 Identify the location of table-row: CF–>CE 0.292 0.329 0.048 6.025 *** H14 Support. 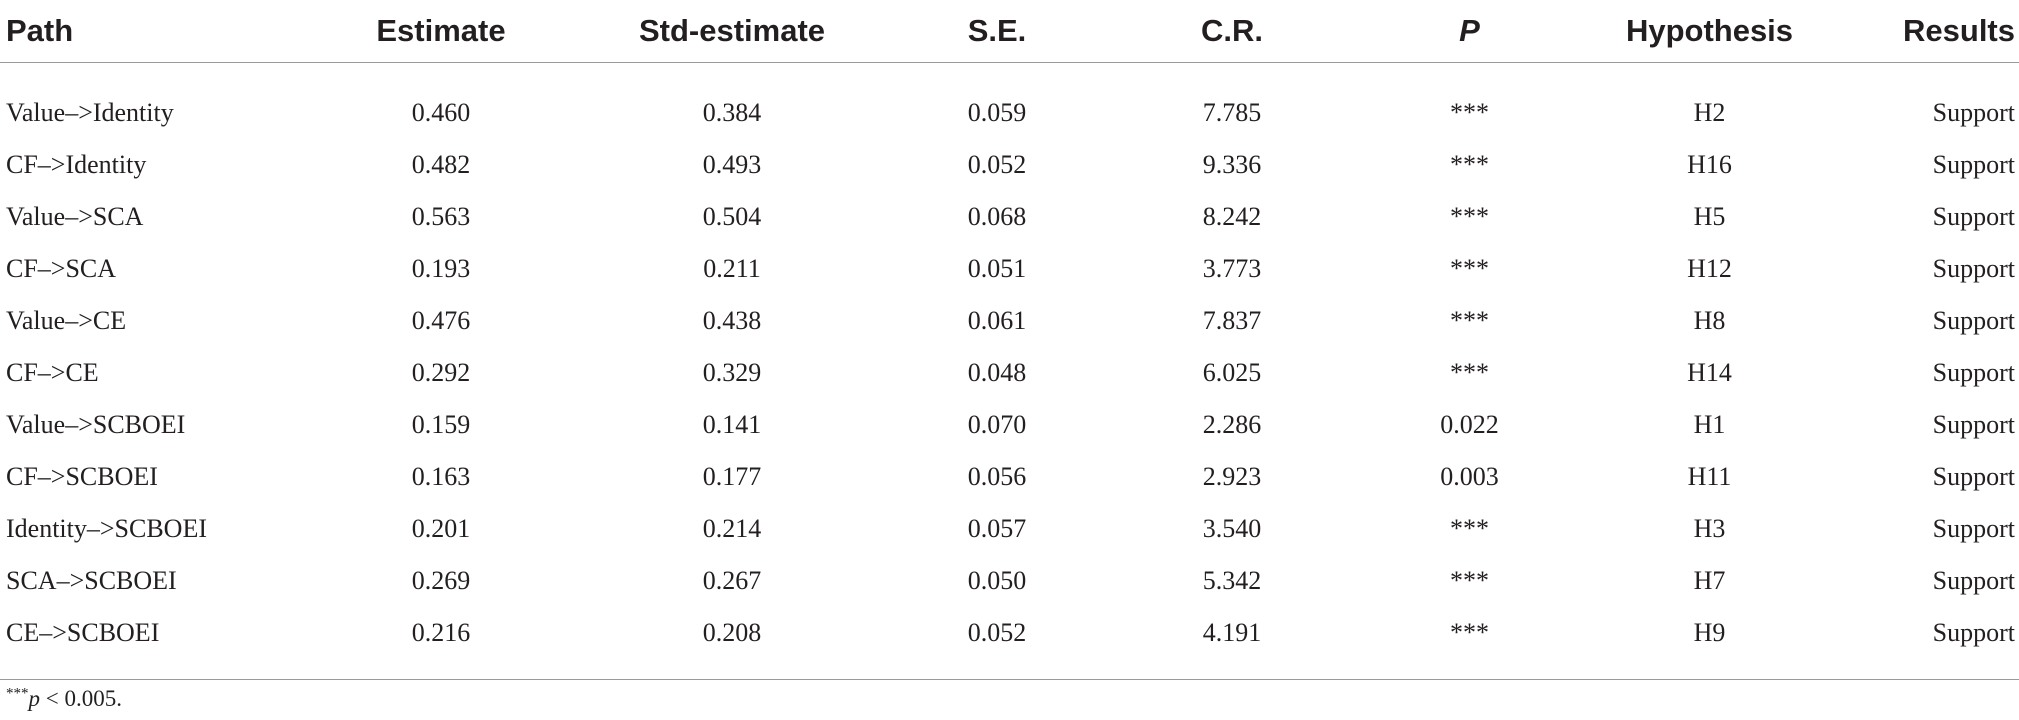
(1009, 373).